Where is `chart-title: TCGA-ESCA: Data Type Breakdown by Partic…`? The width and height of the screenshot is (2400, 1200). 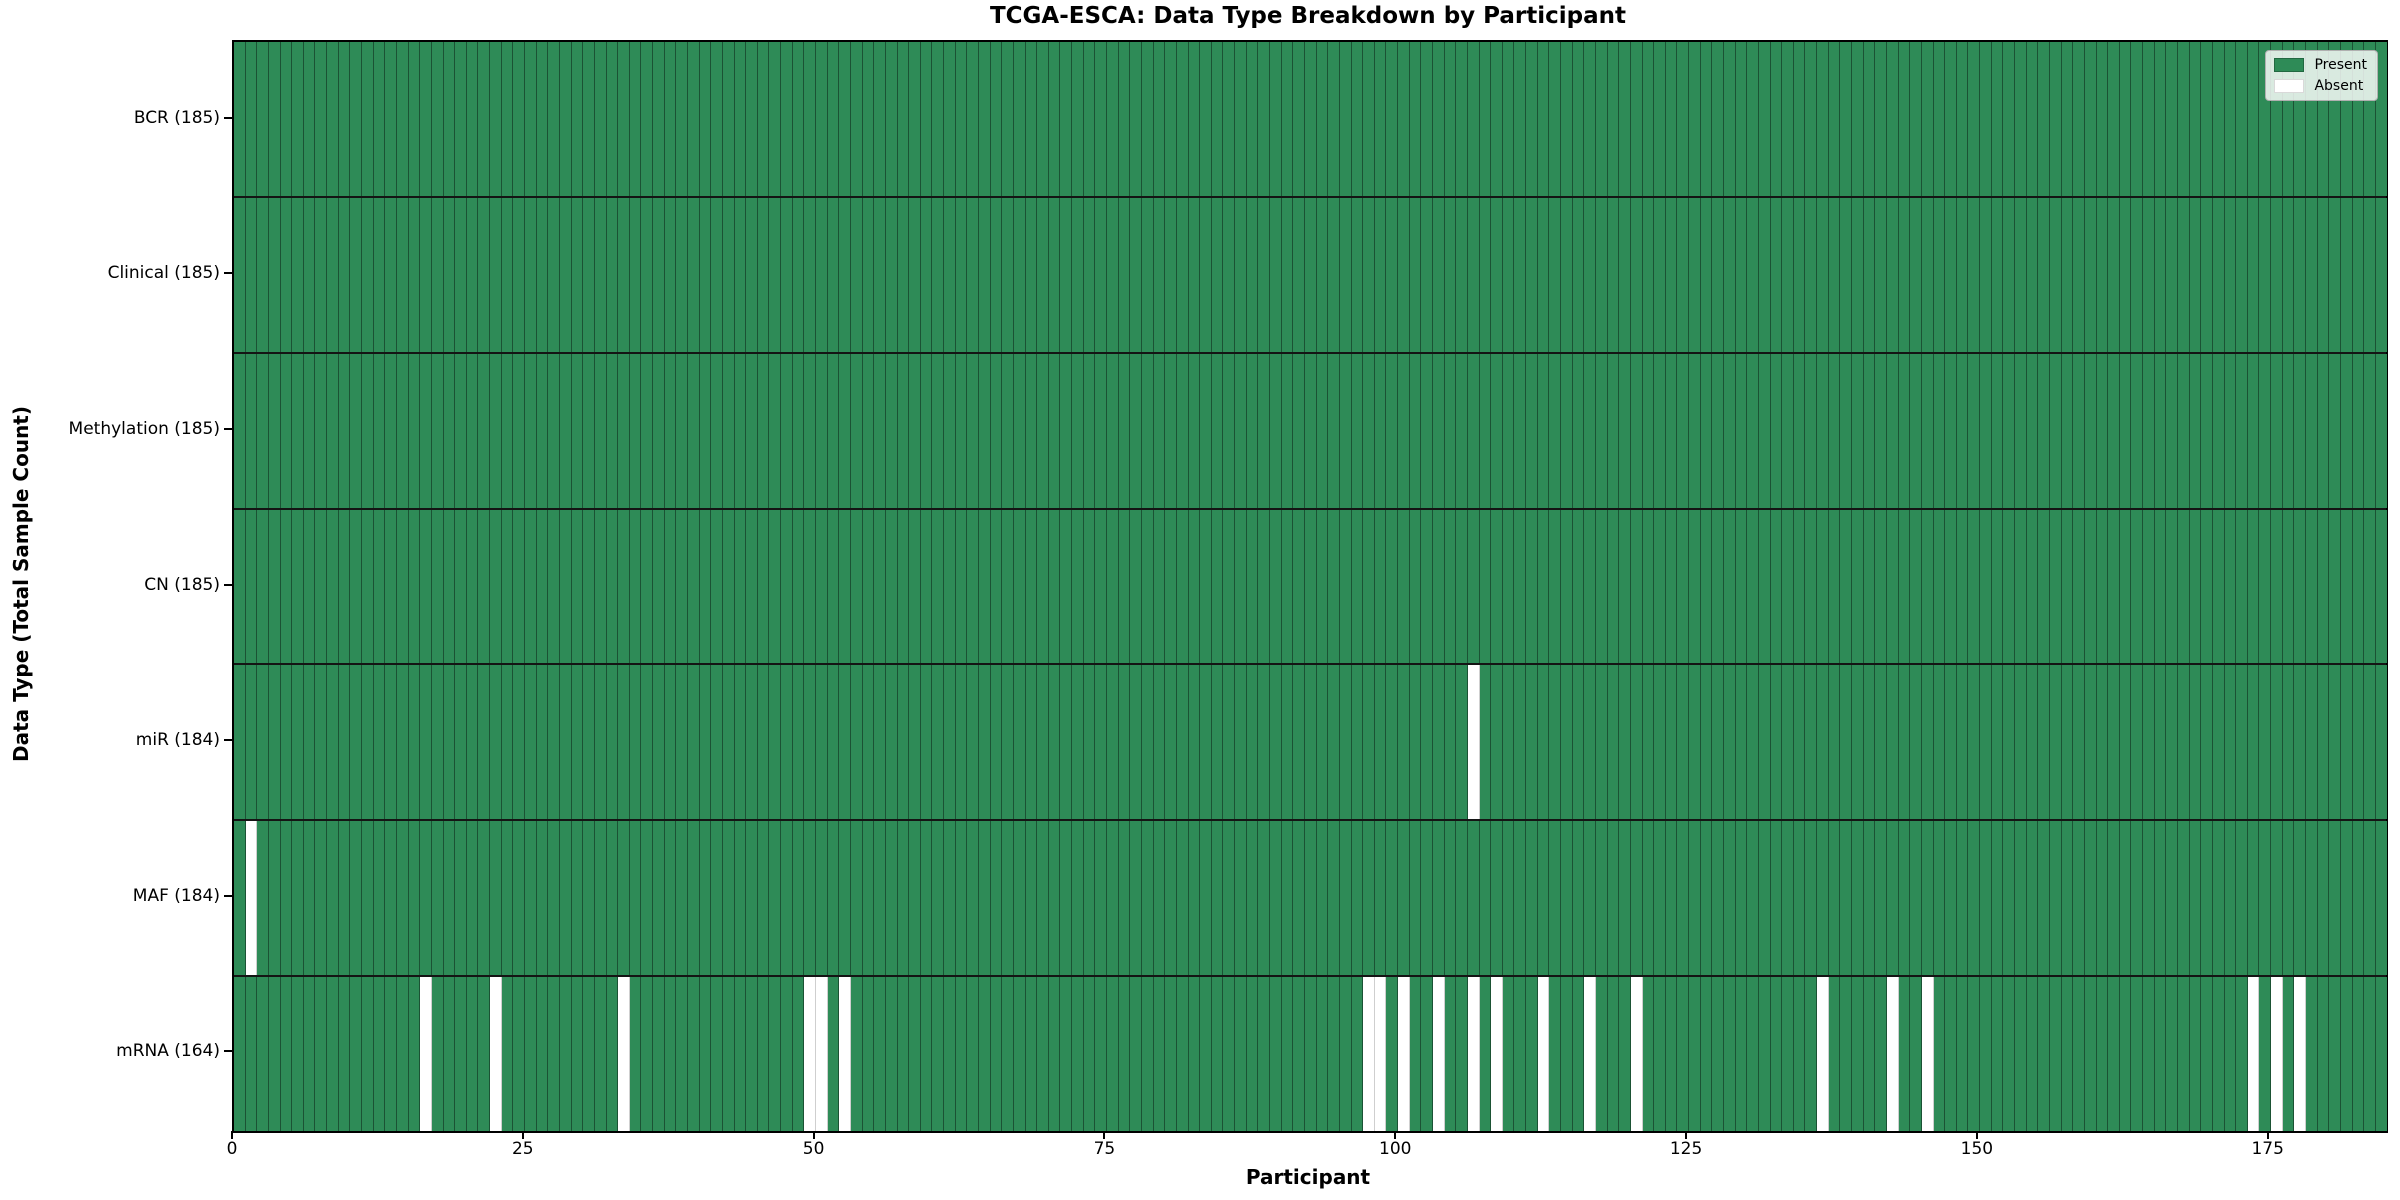 chart-title: TCGA-ESCA: Data Type Breakdown by Partic… is located at coordinates (1308, 16).